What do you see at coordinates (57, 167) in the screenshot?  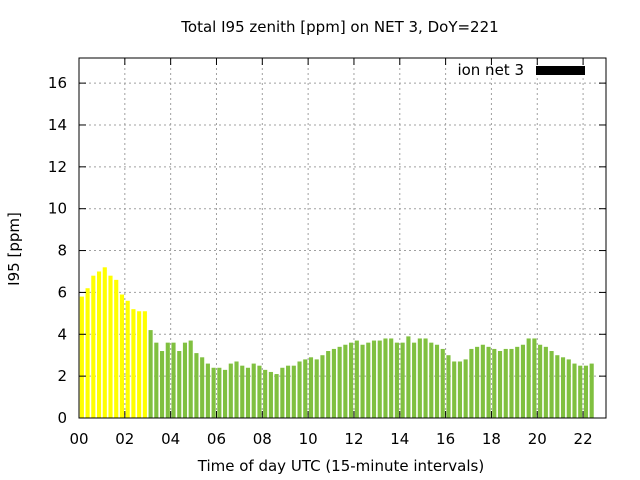 I see `y-tick-label: 12` at bounding box center [57, 167].